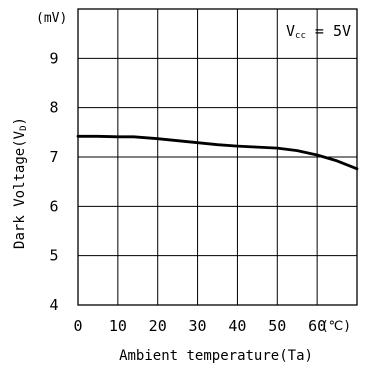 This screenshot has height=369, width=370. What do you see at coordinates (53, 58) in the screenshot?
I see `y-tick-label: 9` at bounding box center [53, 58].